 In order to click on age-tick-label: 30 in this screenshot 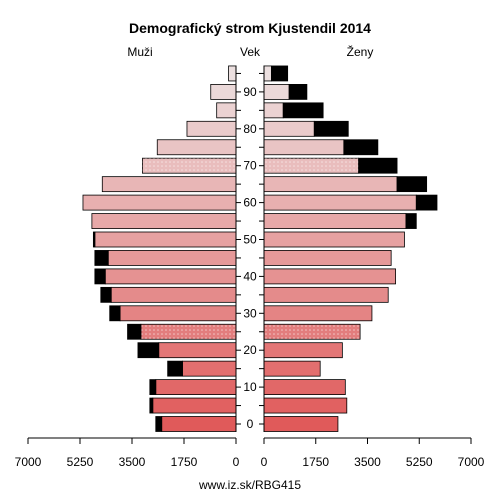, I will do `click(250, 313)`.